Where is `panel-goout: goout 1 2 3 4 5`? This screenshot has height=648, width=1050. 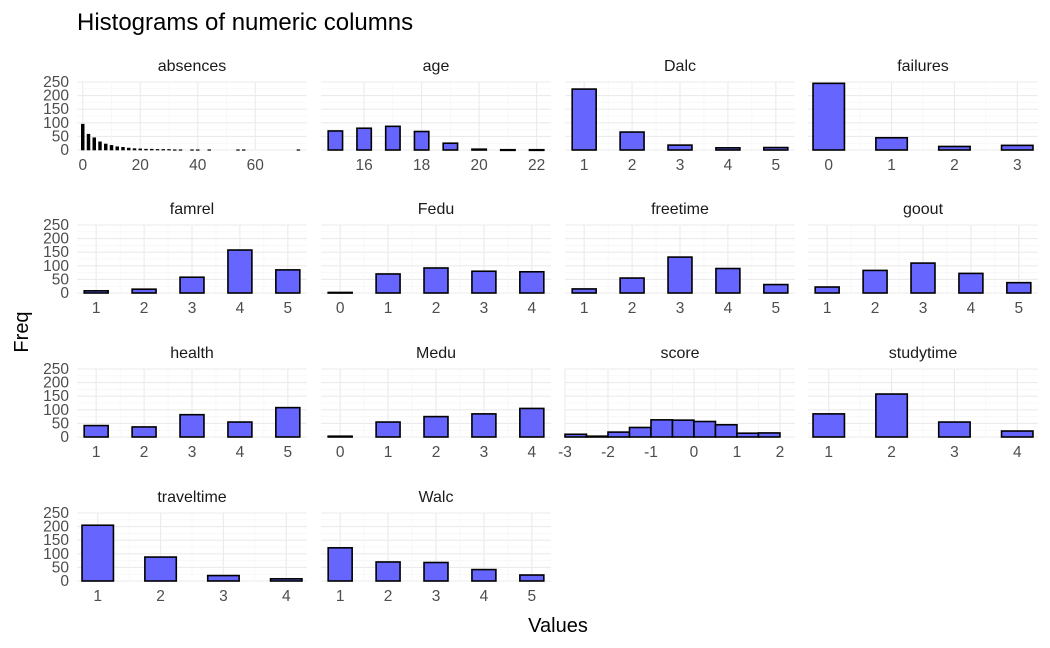
panel-goout: goout 1 2 3 4 5 is located at coordinates (923, 259).